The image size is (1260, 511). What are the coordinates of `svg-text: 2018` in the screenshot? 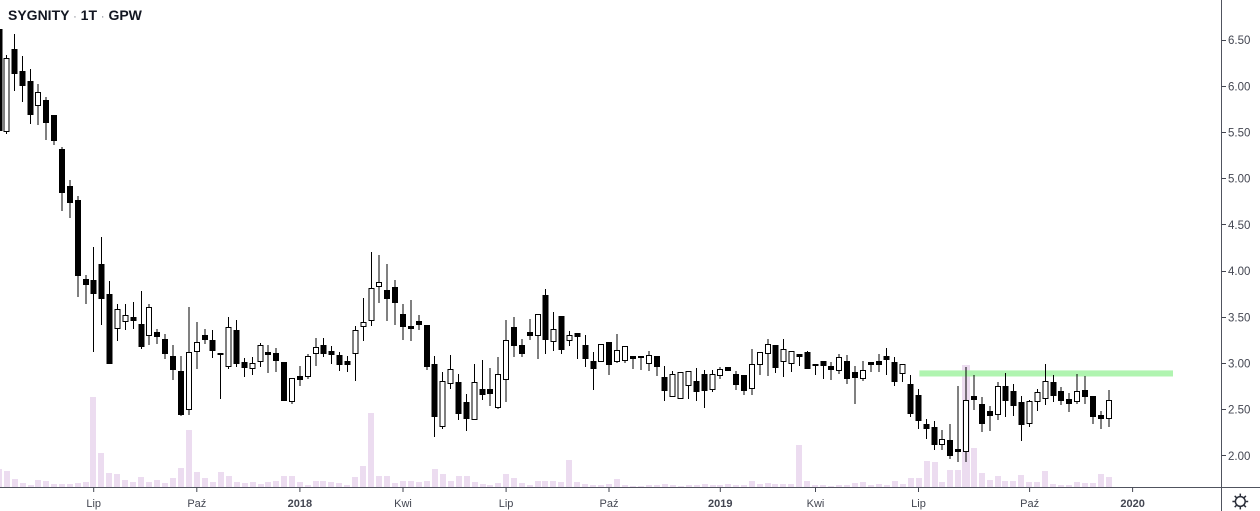 It's located at (300, 504).